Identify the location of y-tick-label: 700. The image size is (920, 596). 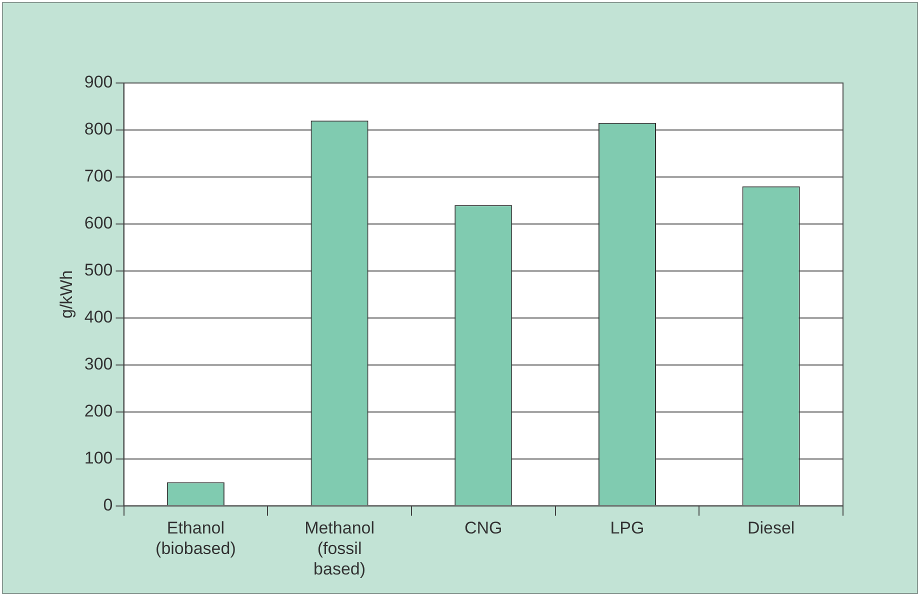
(98, 176).